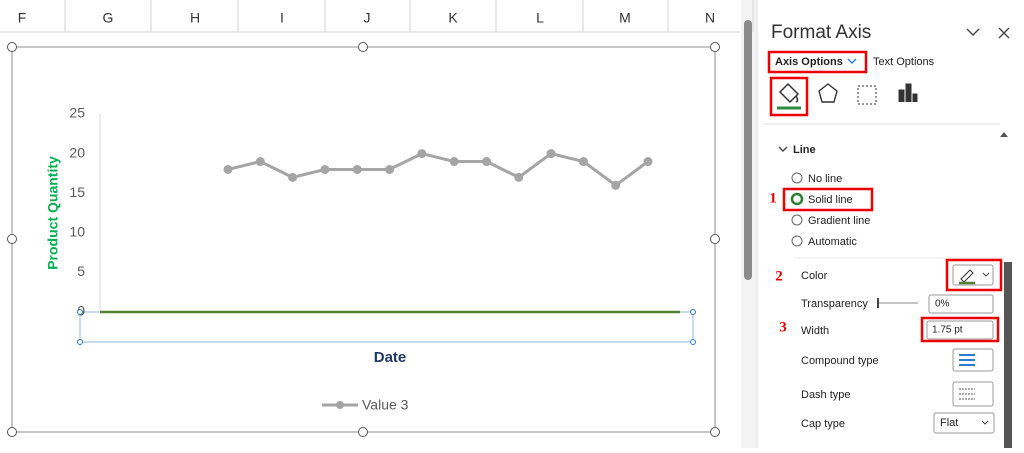 Image resolution: width=1024 pixels, height=453 pixels. Describe the element at coordinates (832, 242) in the screenshot. I see `radio-label: Automatic` at that location.